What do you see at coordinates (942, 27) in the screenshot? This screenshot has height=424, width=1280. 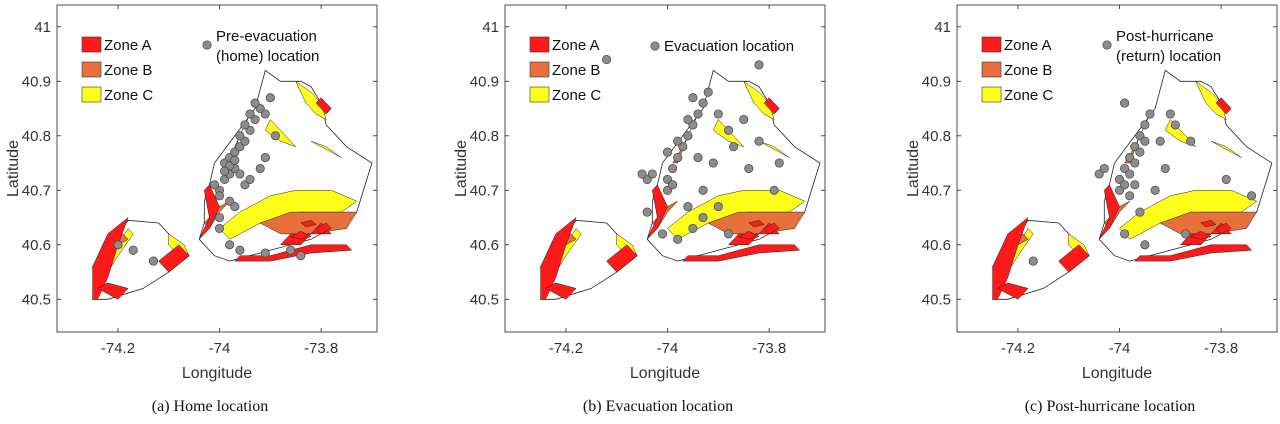 I see `y-tick-label: 41` at bounding box center [942, 27].